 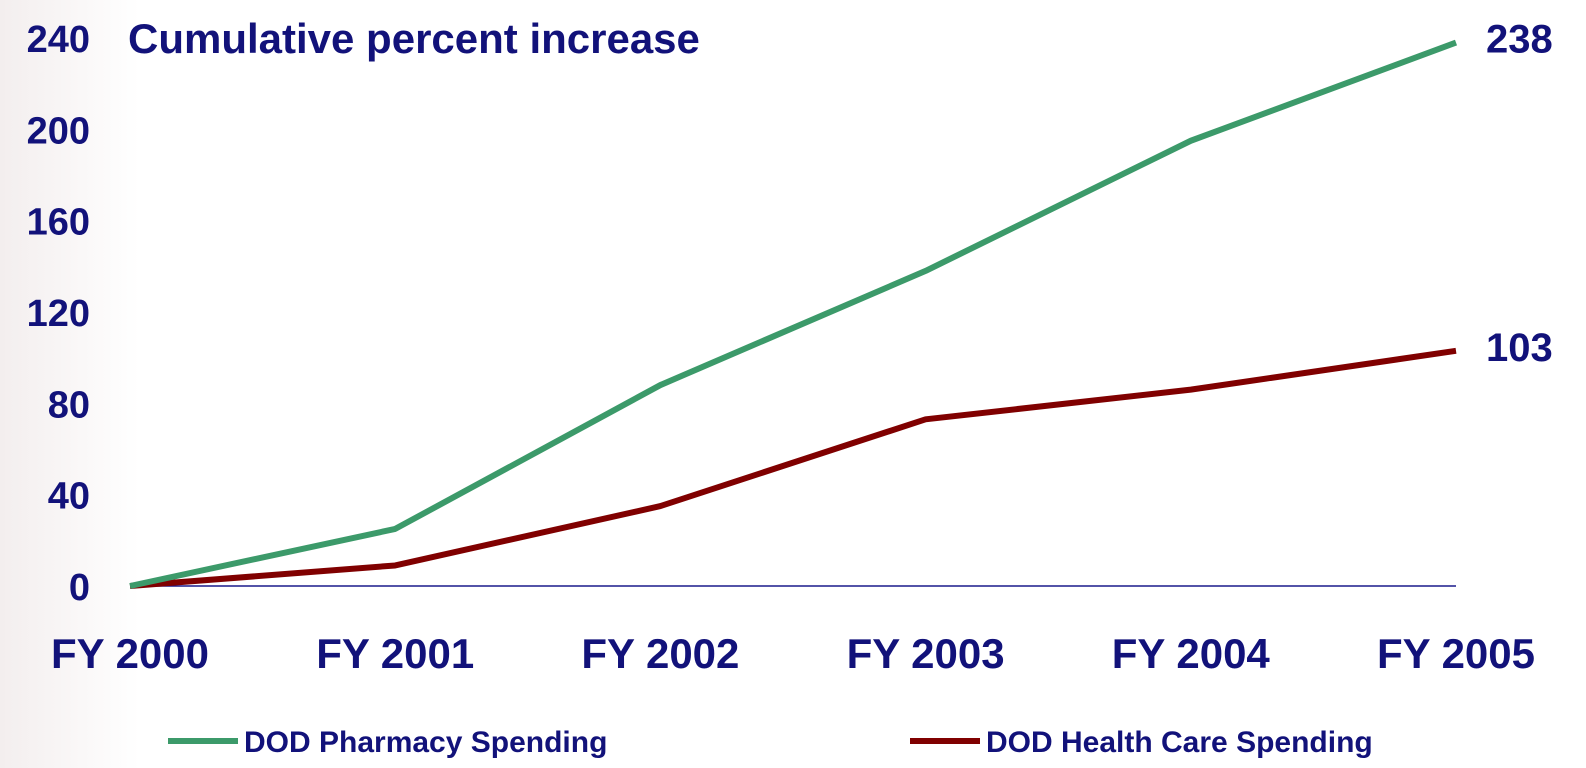 What do you see at coordinates (58, 131) in the screenshot?
I see `y-tick-label: 200` at bounding box center [58, 131].